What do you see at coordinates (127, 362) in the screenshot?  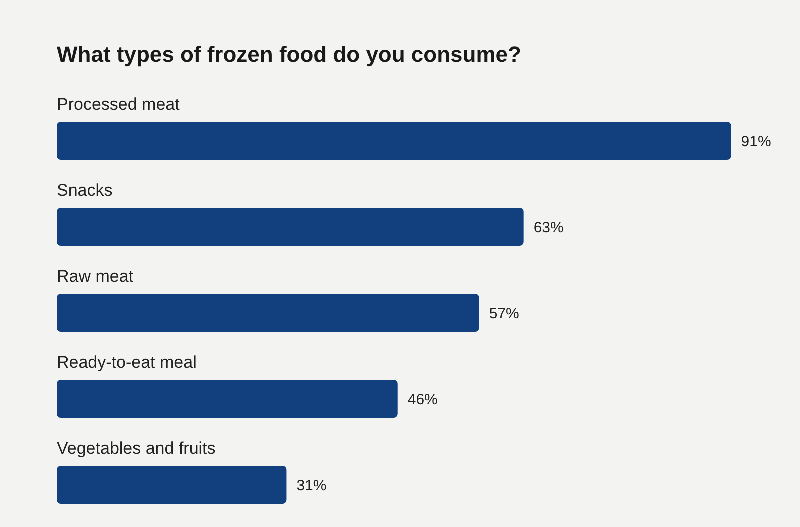 I see `y-tick-label: Ready-to-eat meal` at bounding box center [127, 362].